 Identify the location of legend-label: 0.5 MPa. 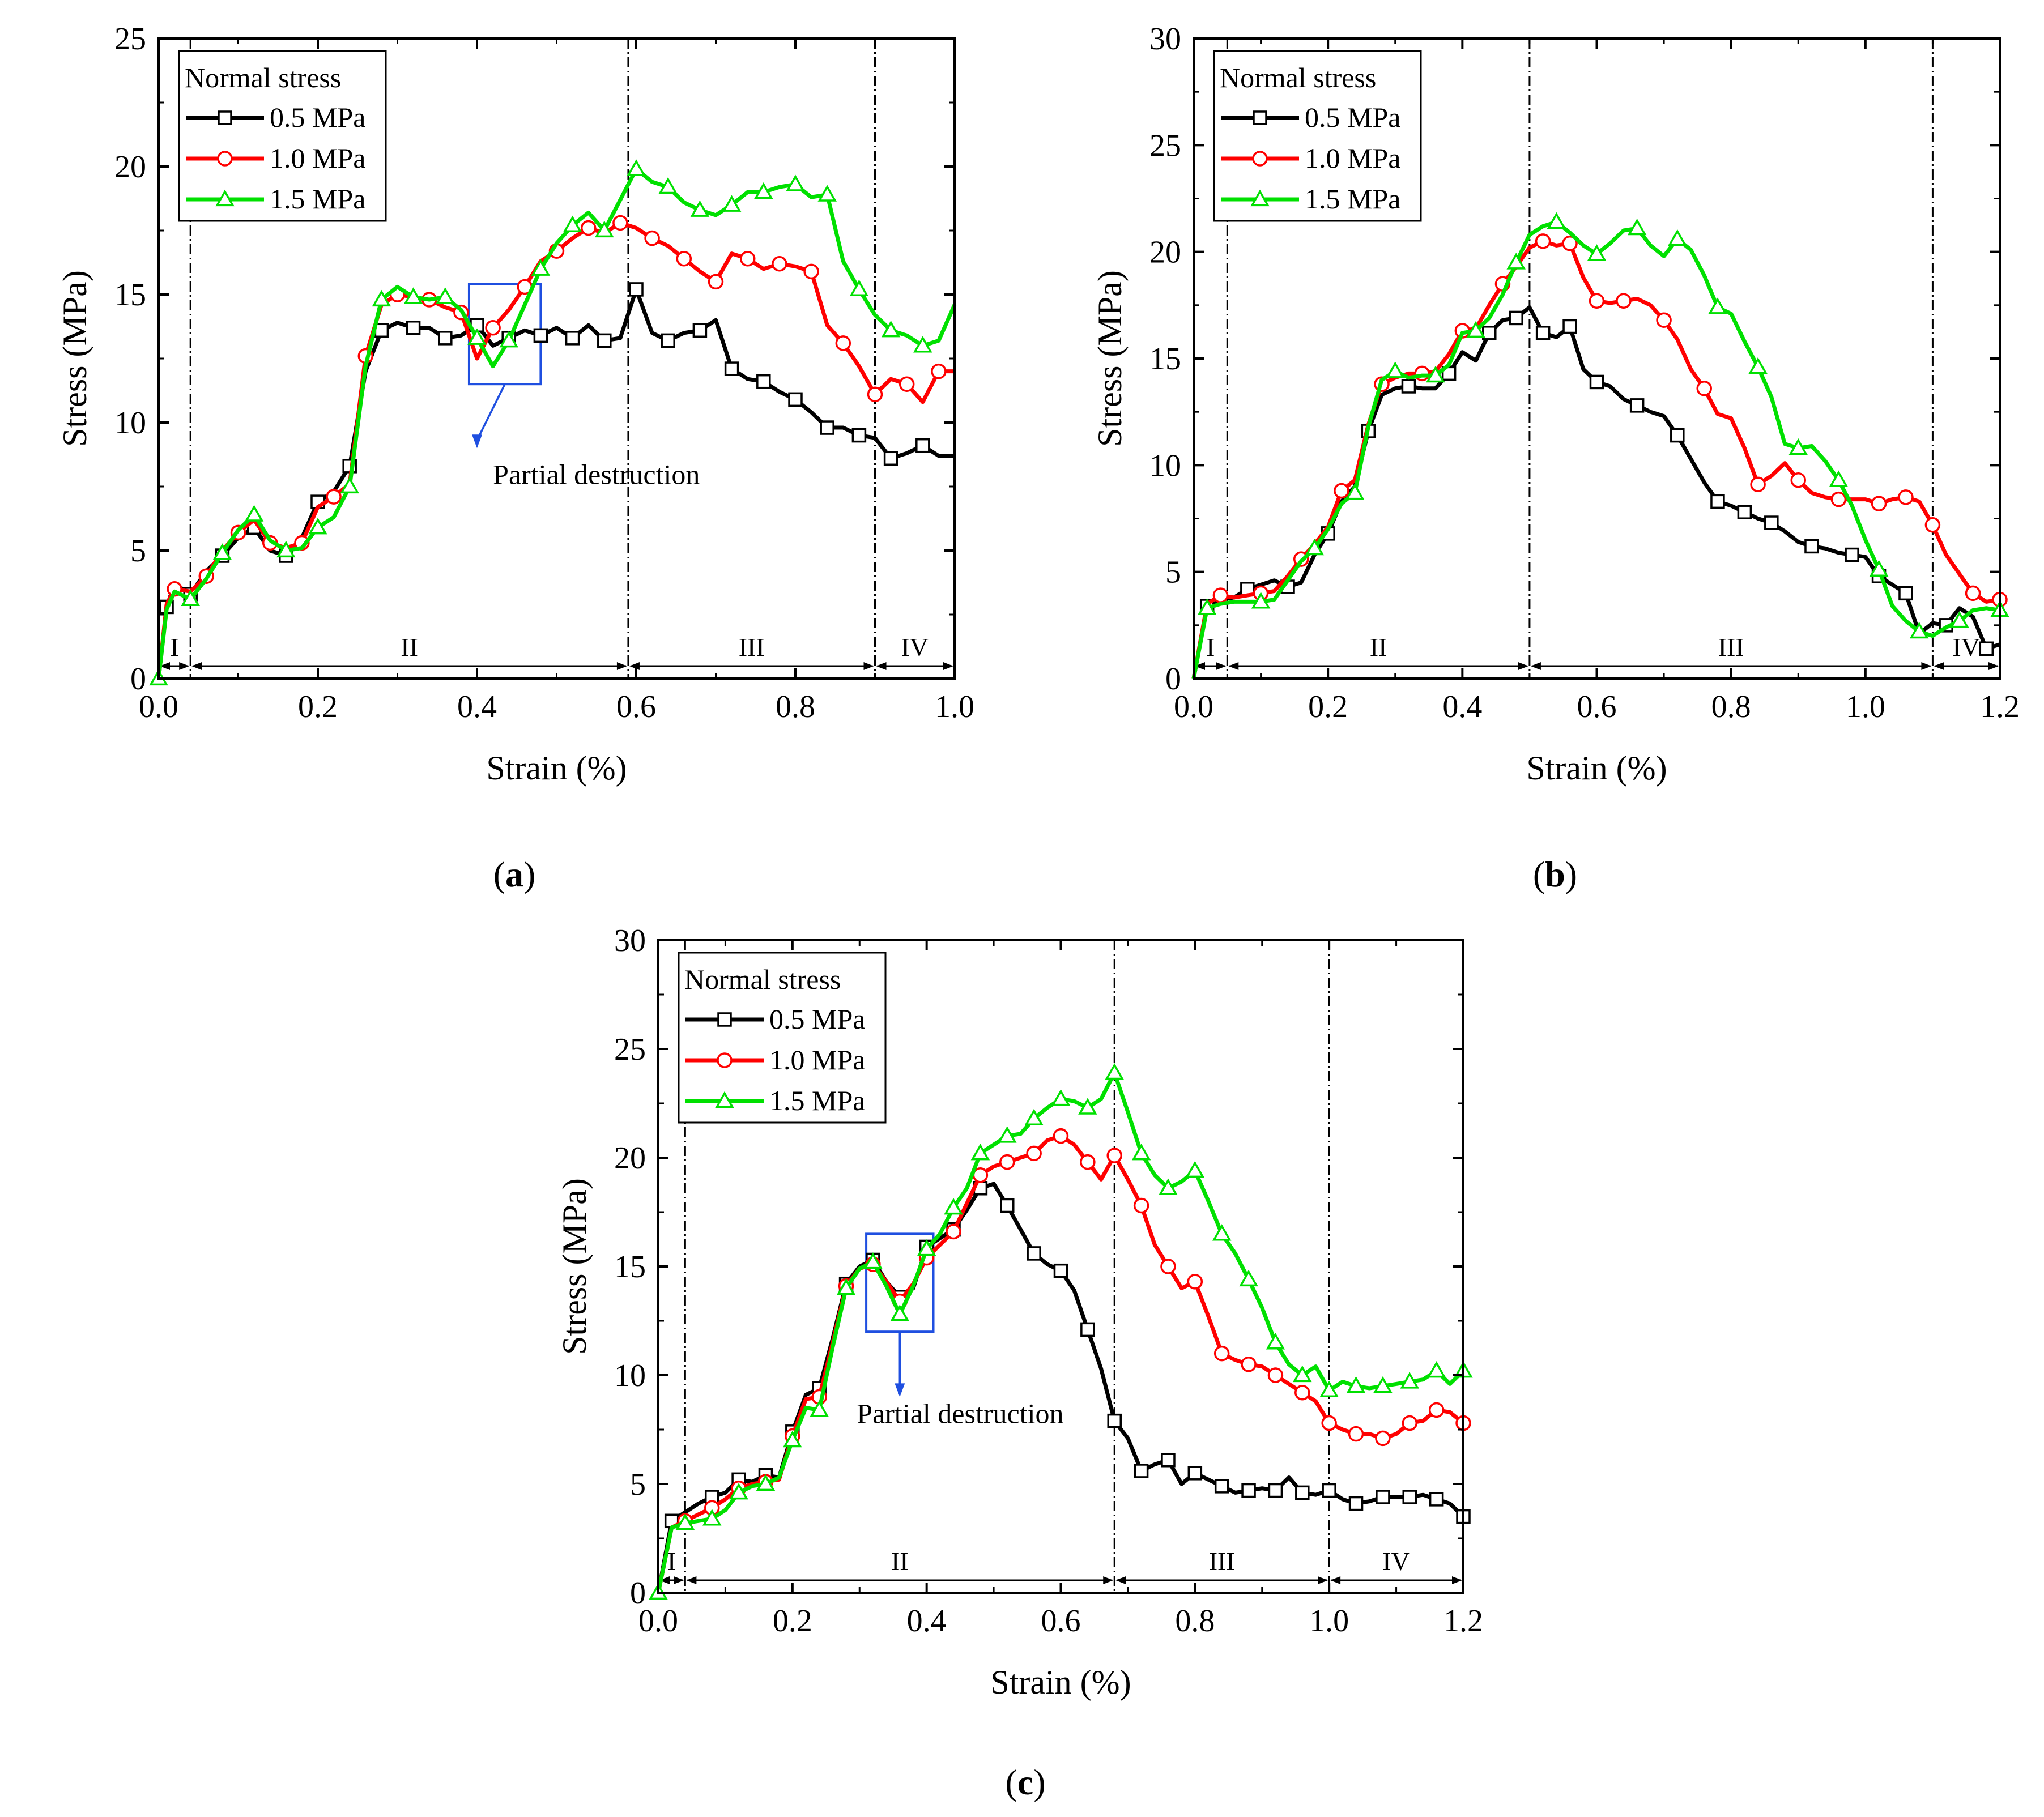
(317, 117).